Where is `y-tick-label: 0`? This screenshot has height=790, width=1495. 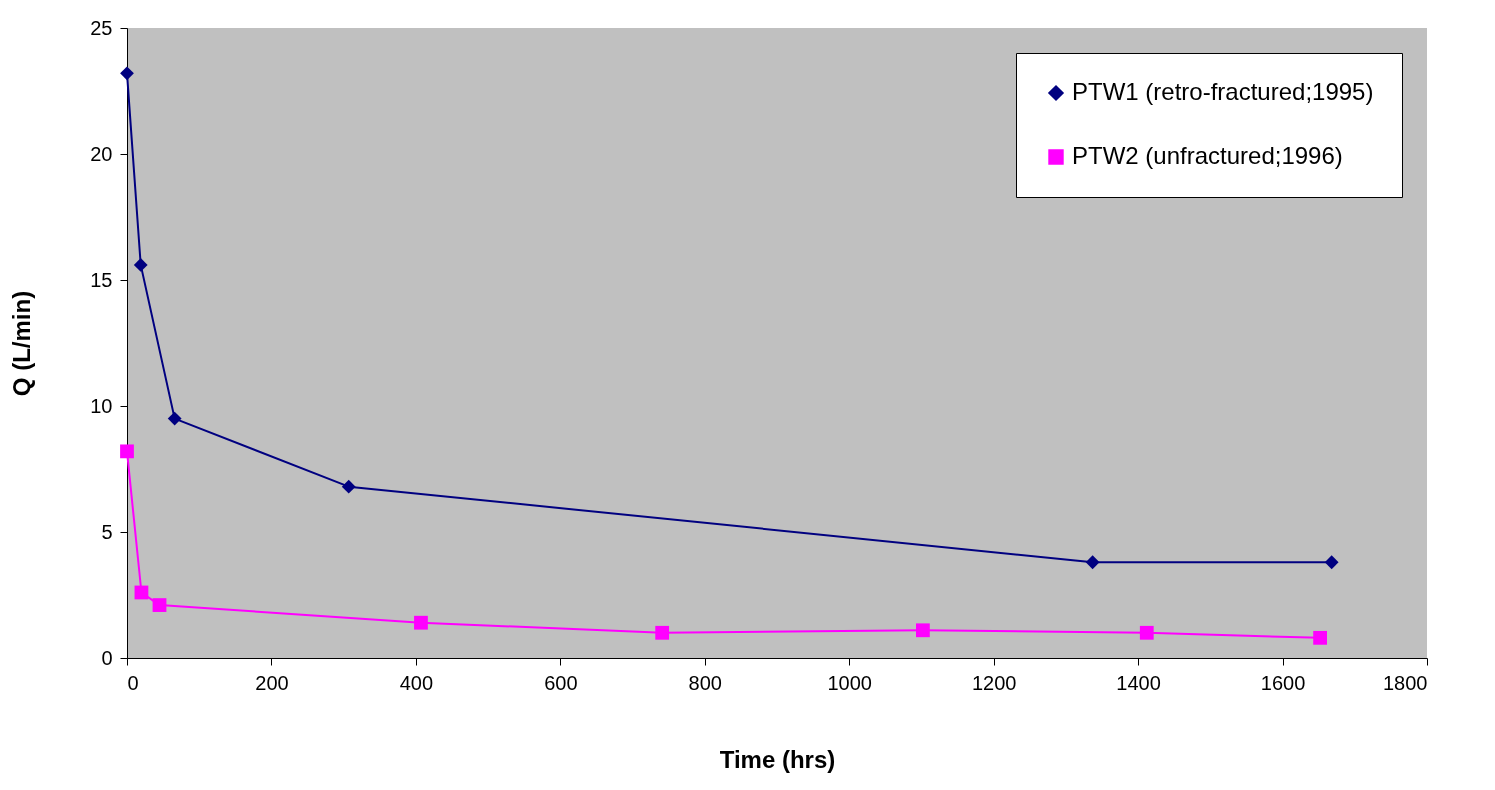
y-tick-label: 0 is located at coordinates (107, 657).